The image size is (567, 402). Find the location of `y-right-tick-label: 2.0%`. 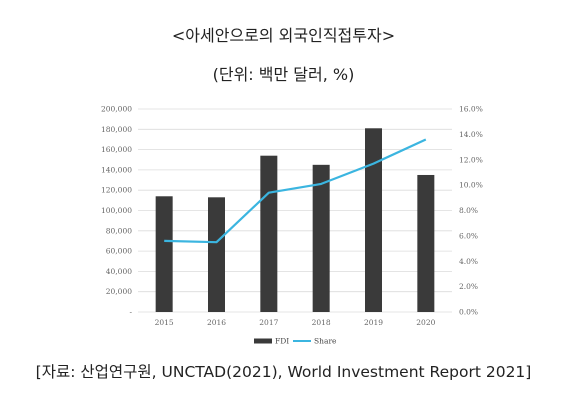

y-right-tick-label: 2.0% is located at coordinates (468, 286).